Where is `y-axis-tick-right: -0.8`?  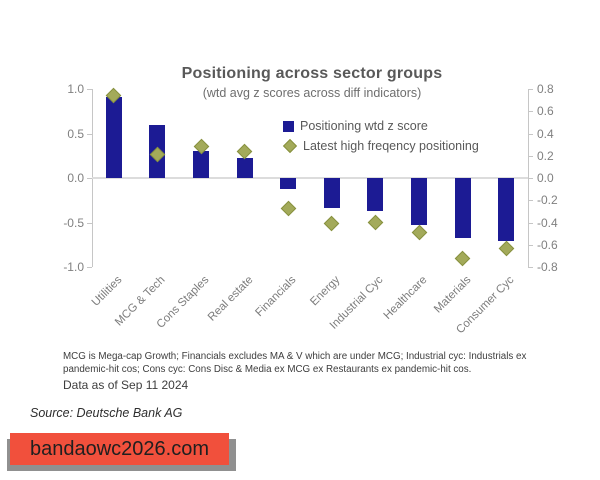 y-axis-tick-right: -0.8 is located at coordinates (547, 267).